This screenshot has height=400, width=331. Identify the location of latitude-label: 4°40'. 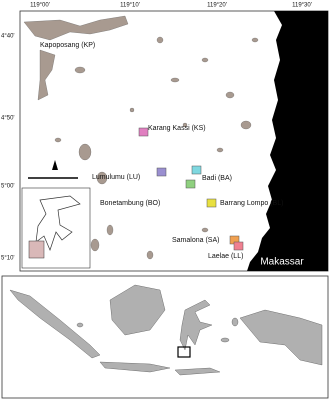
(8, 37).